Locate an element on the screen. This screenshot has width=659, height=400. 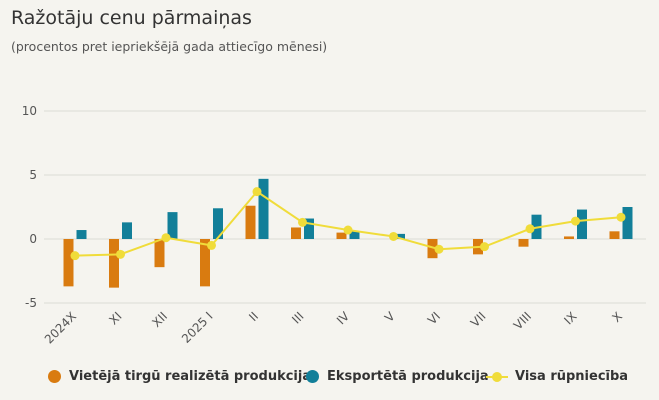
x-tick-label: X is located at coordinates (617, 317).